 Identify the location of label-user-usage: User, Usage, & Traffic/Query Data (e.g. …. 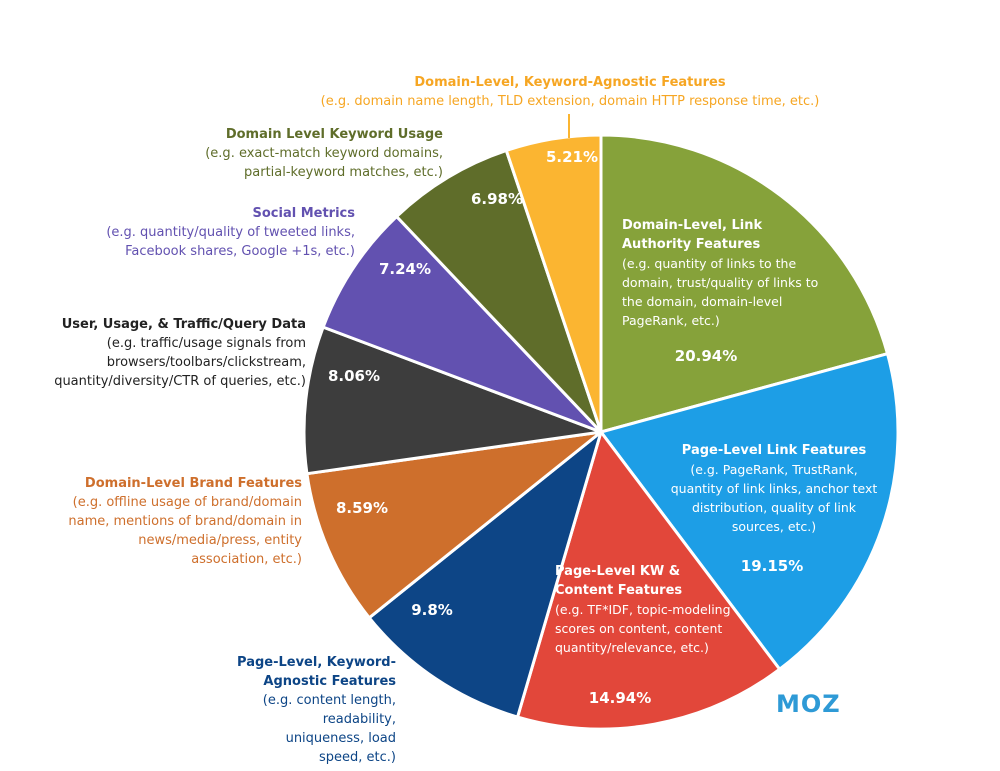
(168, 353).